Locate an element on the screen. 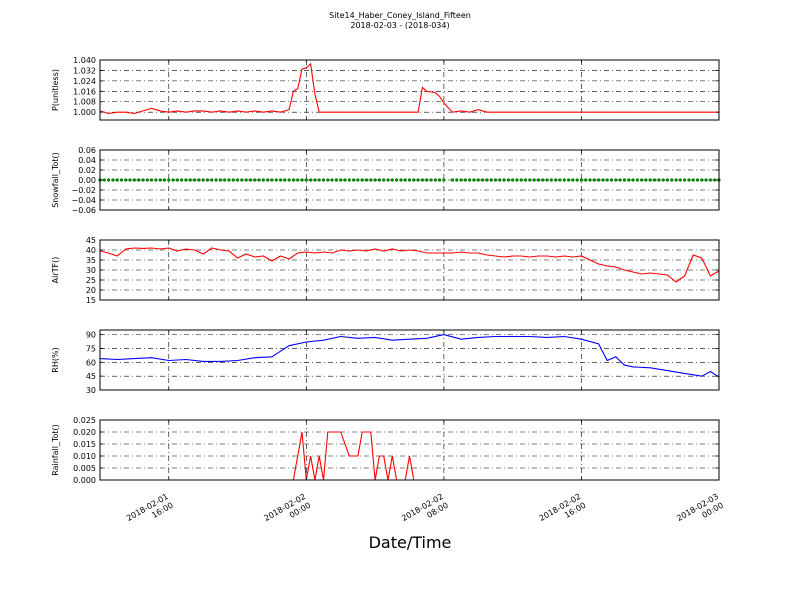 The image size is (800, 600). rh-ytick-label: 75 is located at coordinates (91, 348).